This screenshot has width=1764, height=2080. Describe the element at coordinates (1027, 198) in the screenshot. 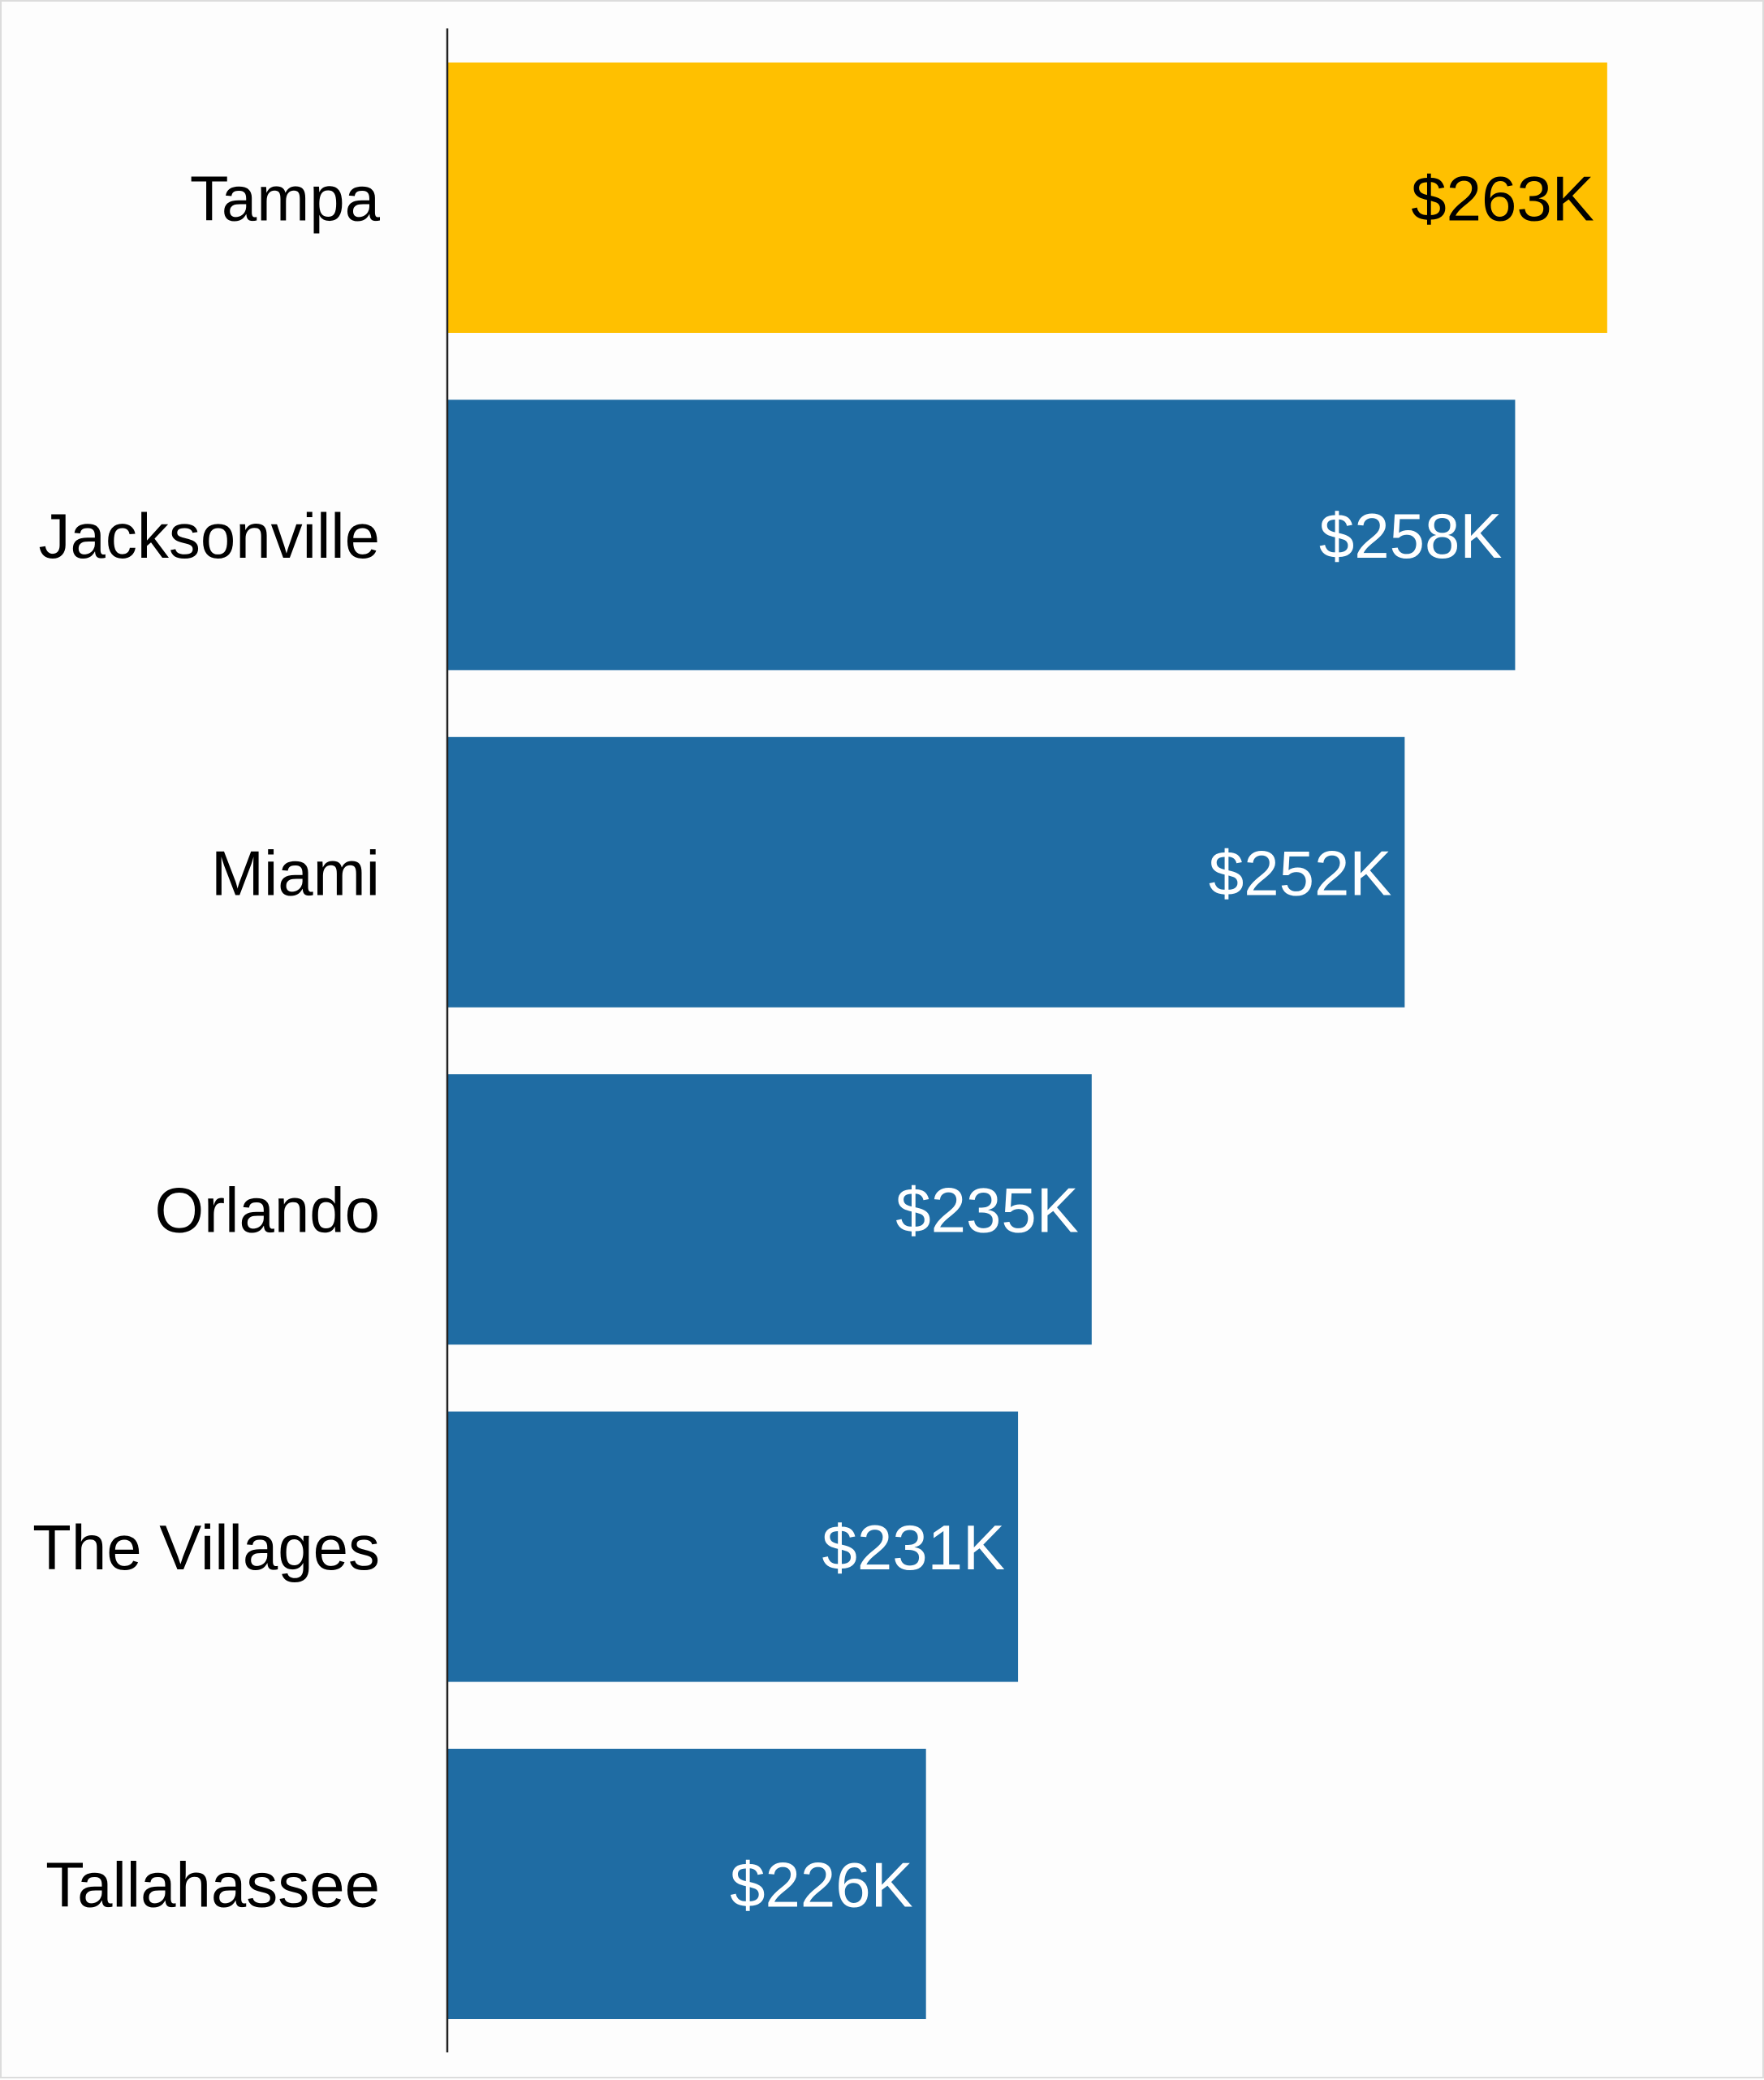

I see `bar-tampa` at that location.